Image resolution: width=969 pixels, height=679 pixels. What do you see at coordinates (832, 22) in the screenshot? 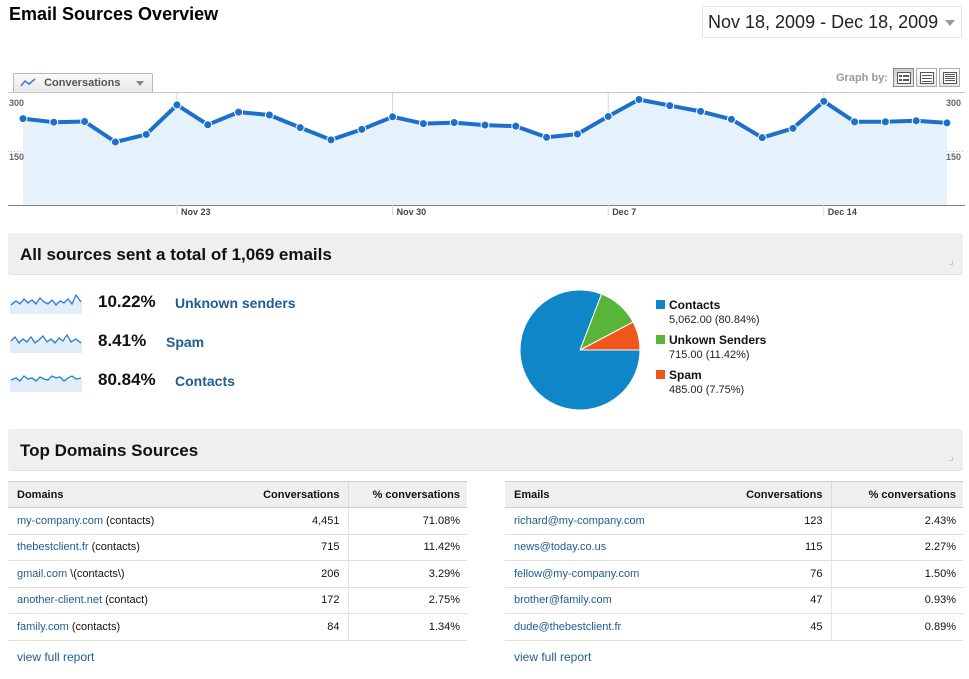
I see `date-range-picker: Nov 18, 2009 - Dec 18, 2009` at bounding box center [832, 22].